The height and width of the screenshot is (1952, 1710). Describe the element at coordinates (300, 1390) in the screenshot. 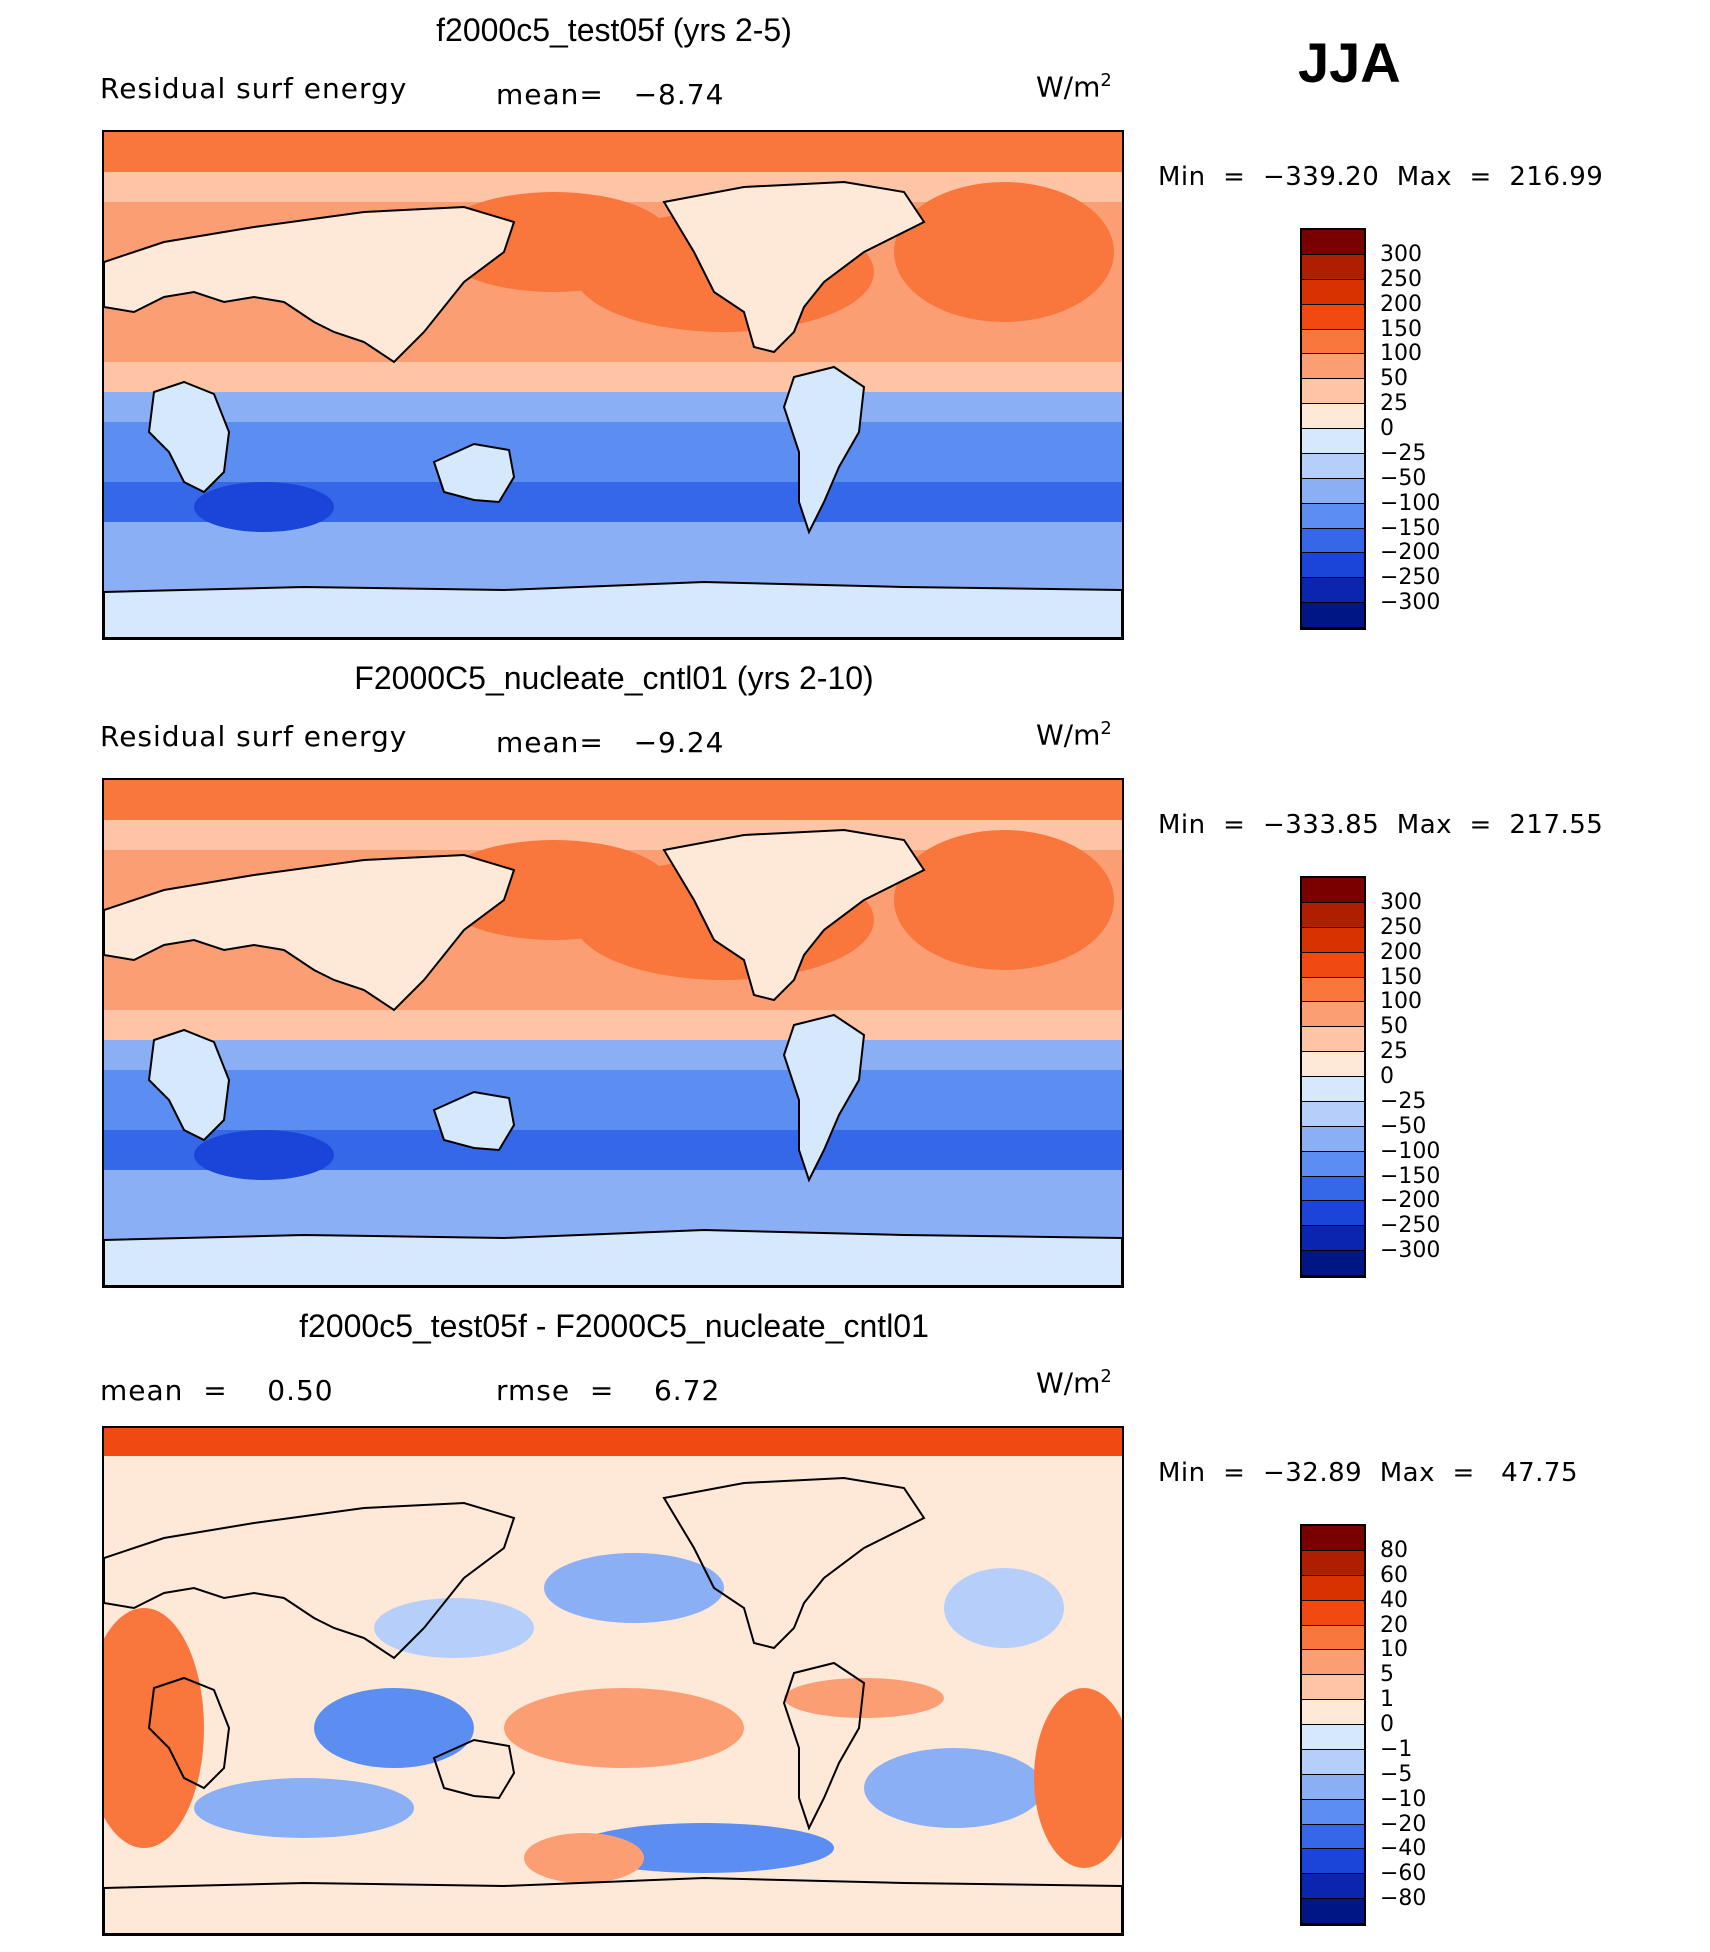

I see `panel-3-mean-value: 0.50` at that location.